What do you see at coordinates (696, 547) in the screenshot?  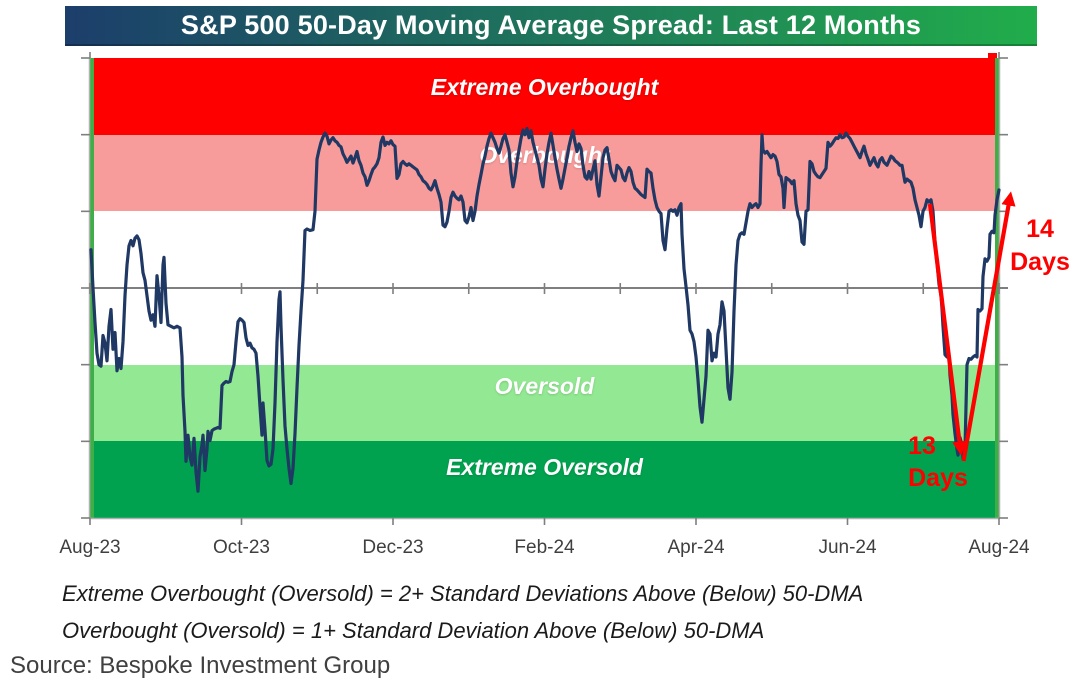 I see `x-label-apr-24: Apr-24` at bounding box center [696, 547].